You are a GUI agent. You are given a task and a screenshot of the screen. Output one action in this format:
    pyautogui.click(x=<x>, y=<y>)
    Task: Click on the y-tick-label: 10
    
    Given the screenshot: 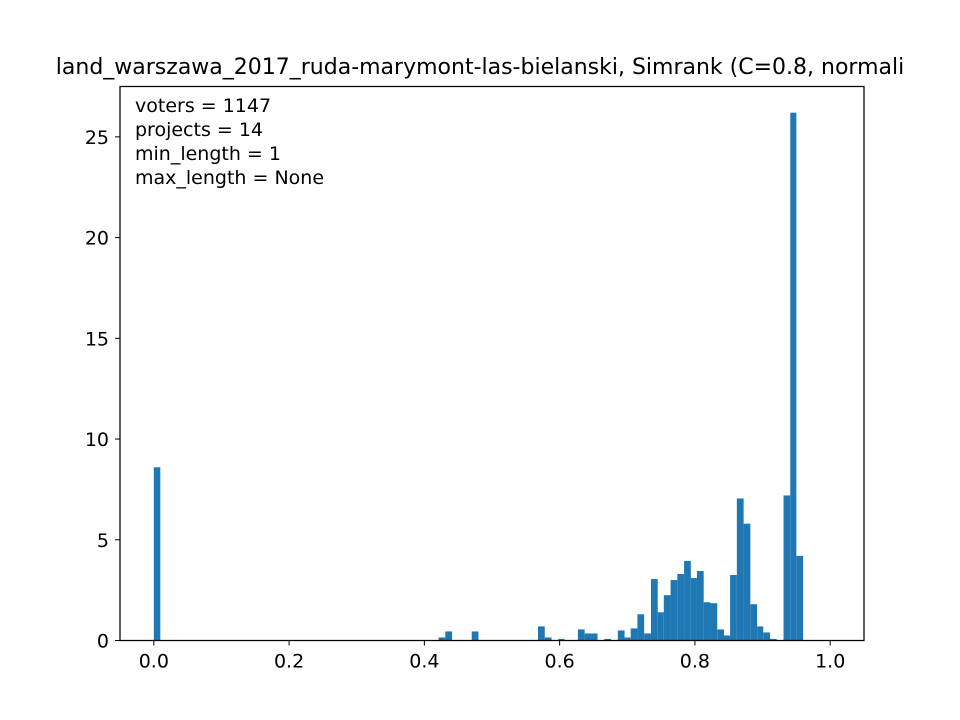 What is the action you would take?
    pyautogui.click(x=97, y=440)
    